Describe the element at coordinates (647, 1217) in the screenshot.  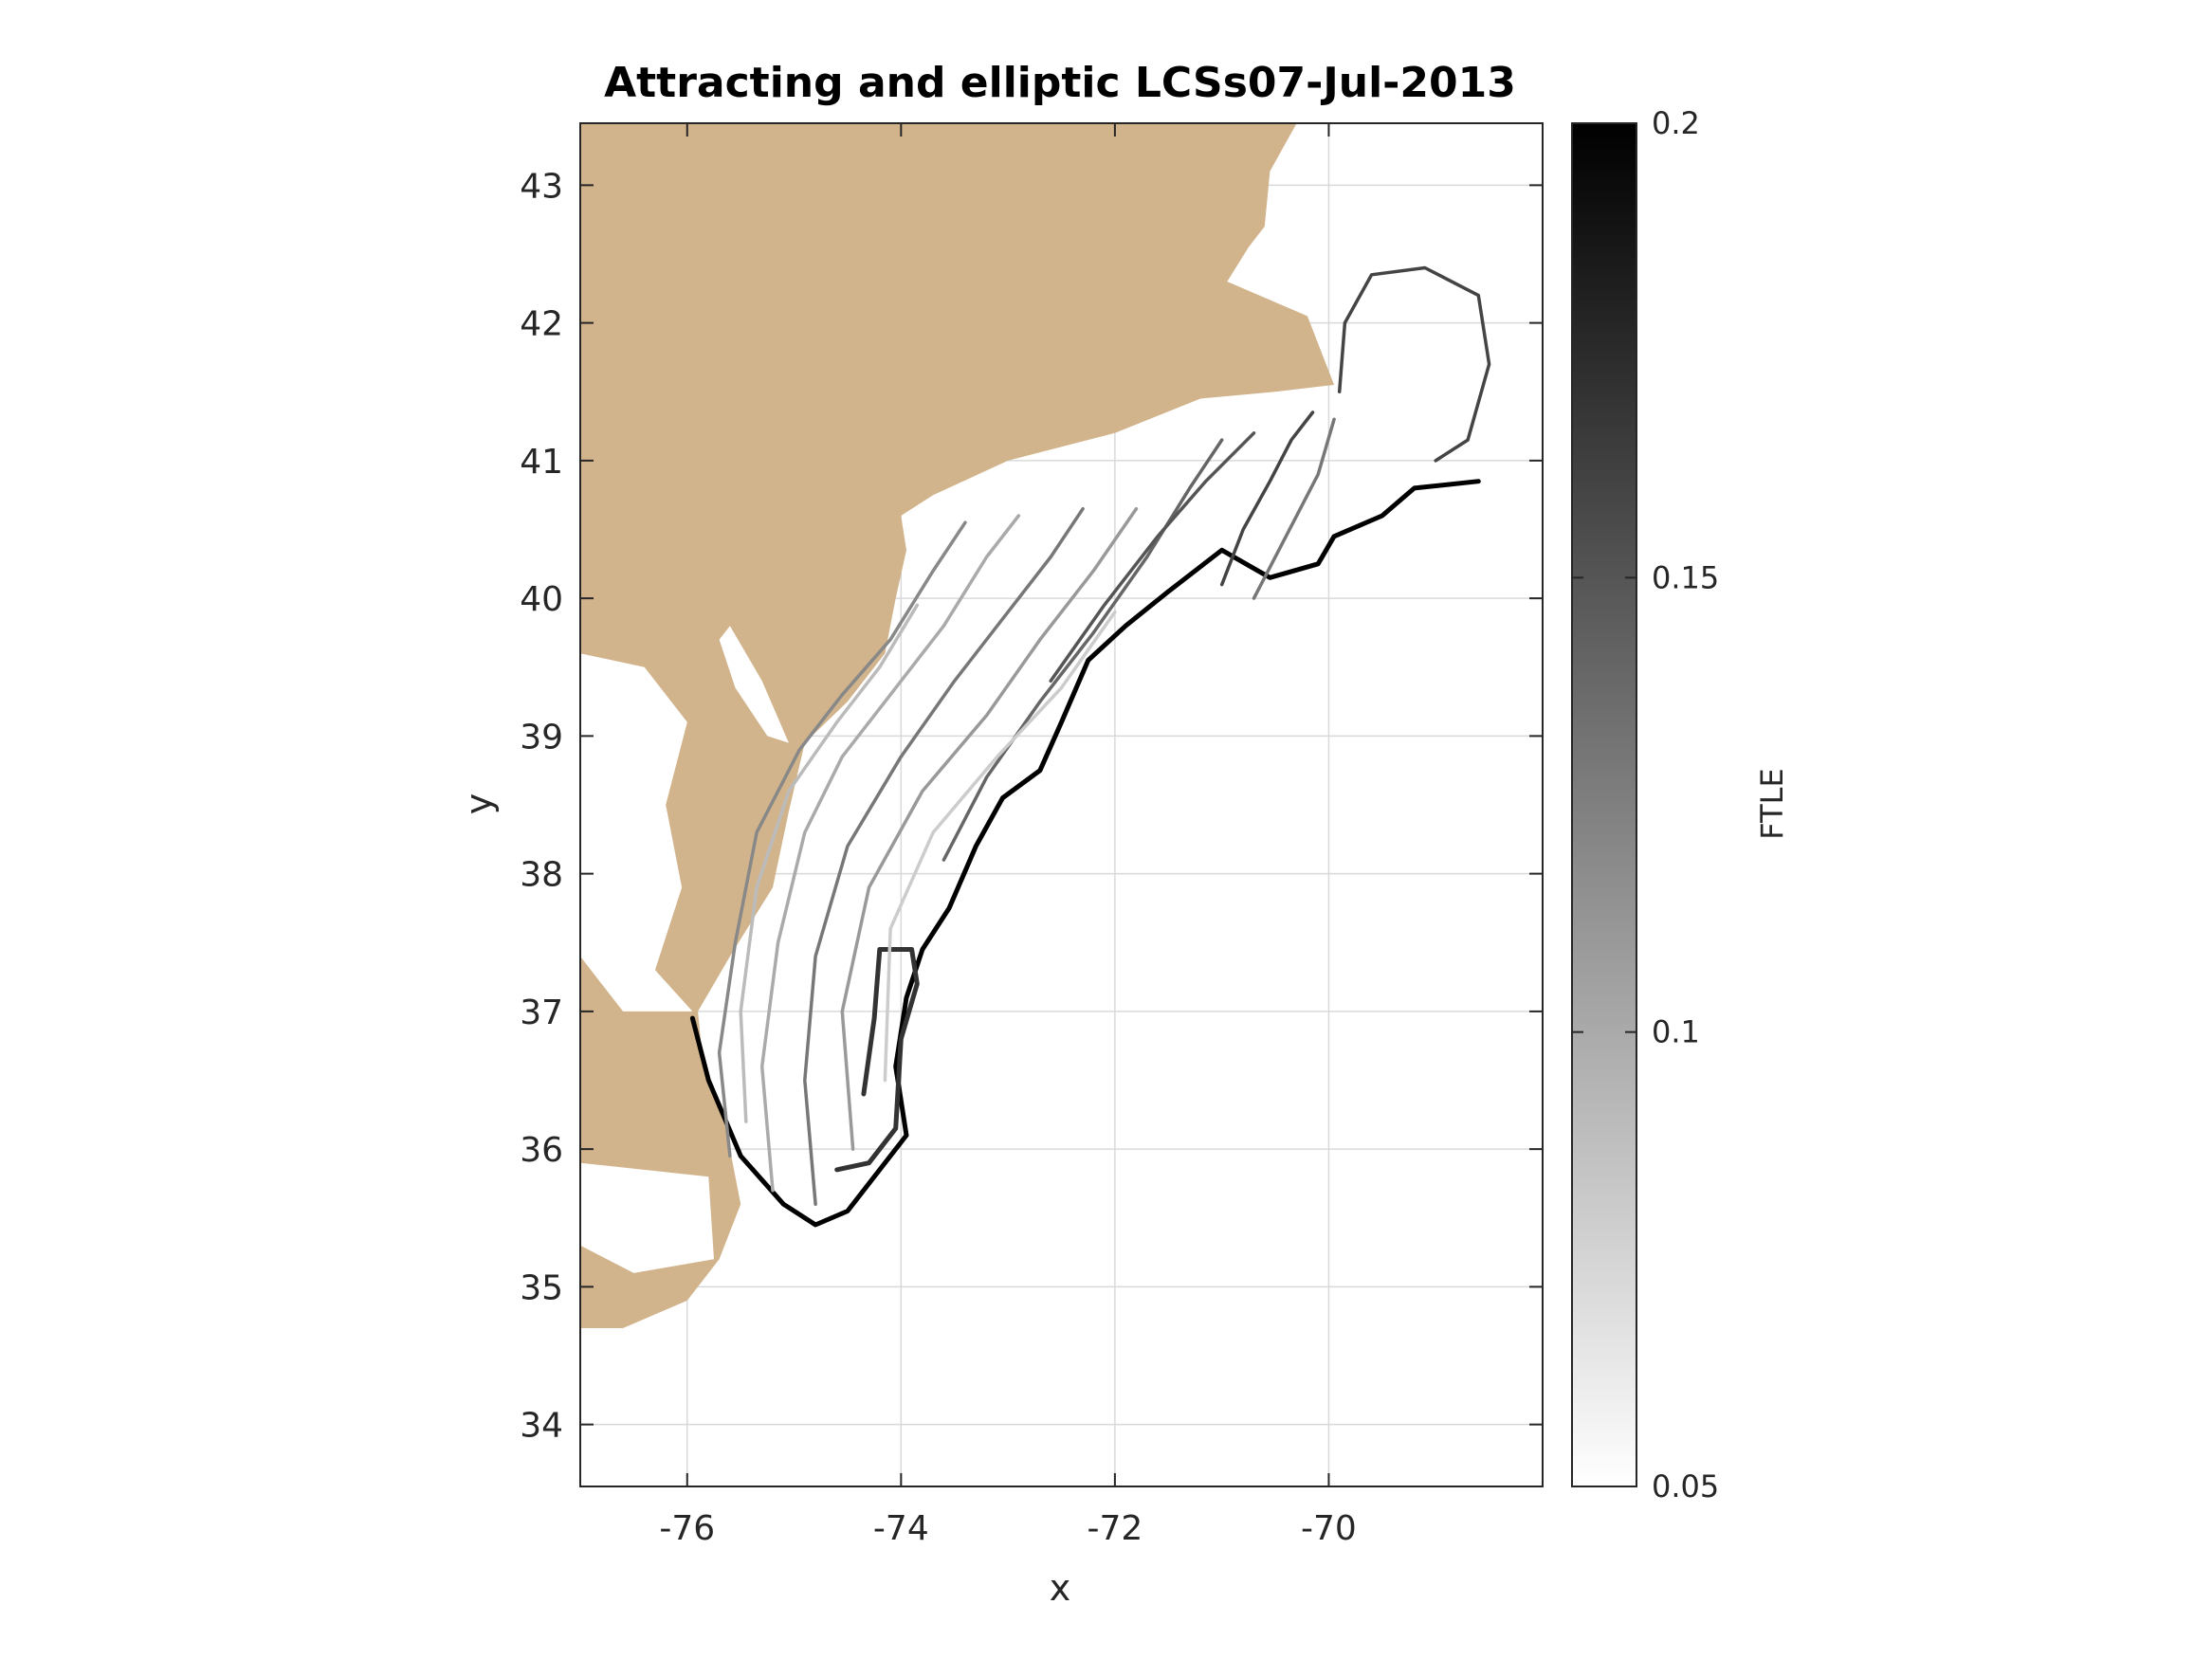
I see `water-inlet-pamlico` at that location.